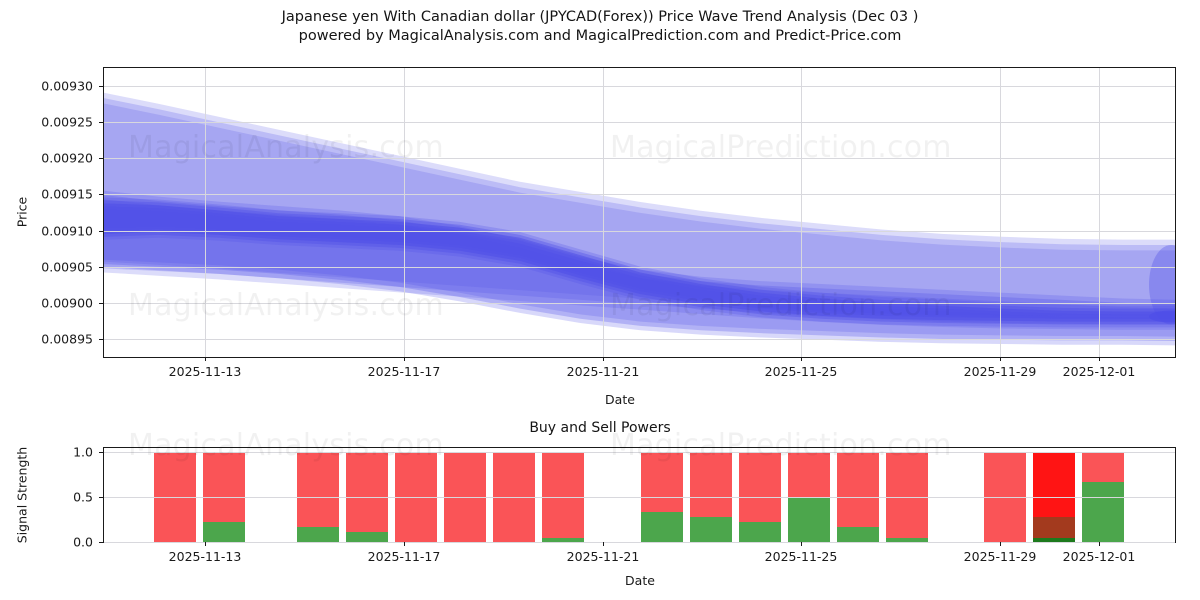 The image size is (1200, 600). What do you see at coordinates (603, 556) in the screenshot?
I see `powers-x-tick-label: 2025-11-21` at bounding box center [603, 556].